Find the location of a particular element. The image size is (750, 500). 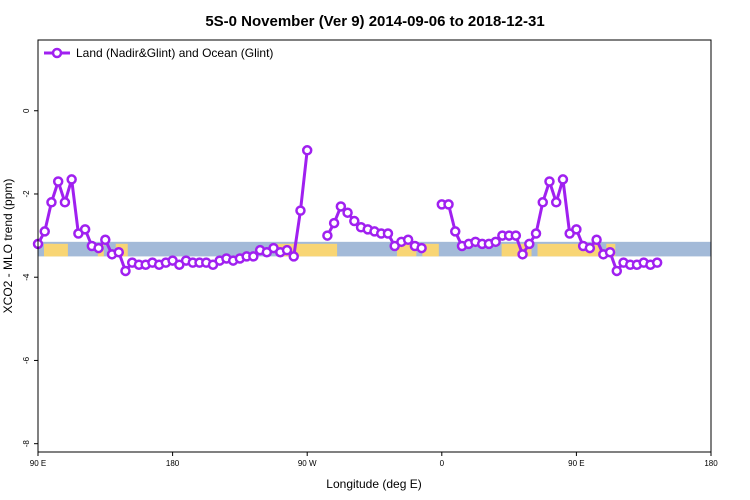

series-line is located at coordinates (549, 225).